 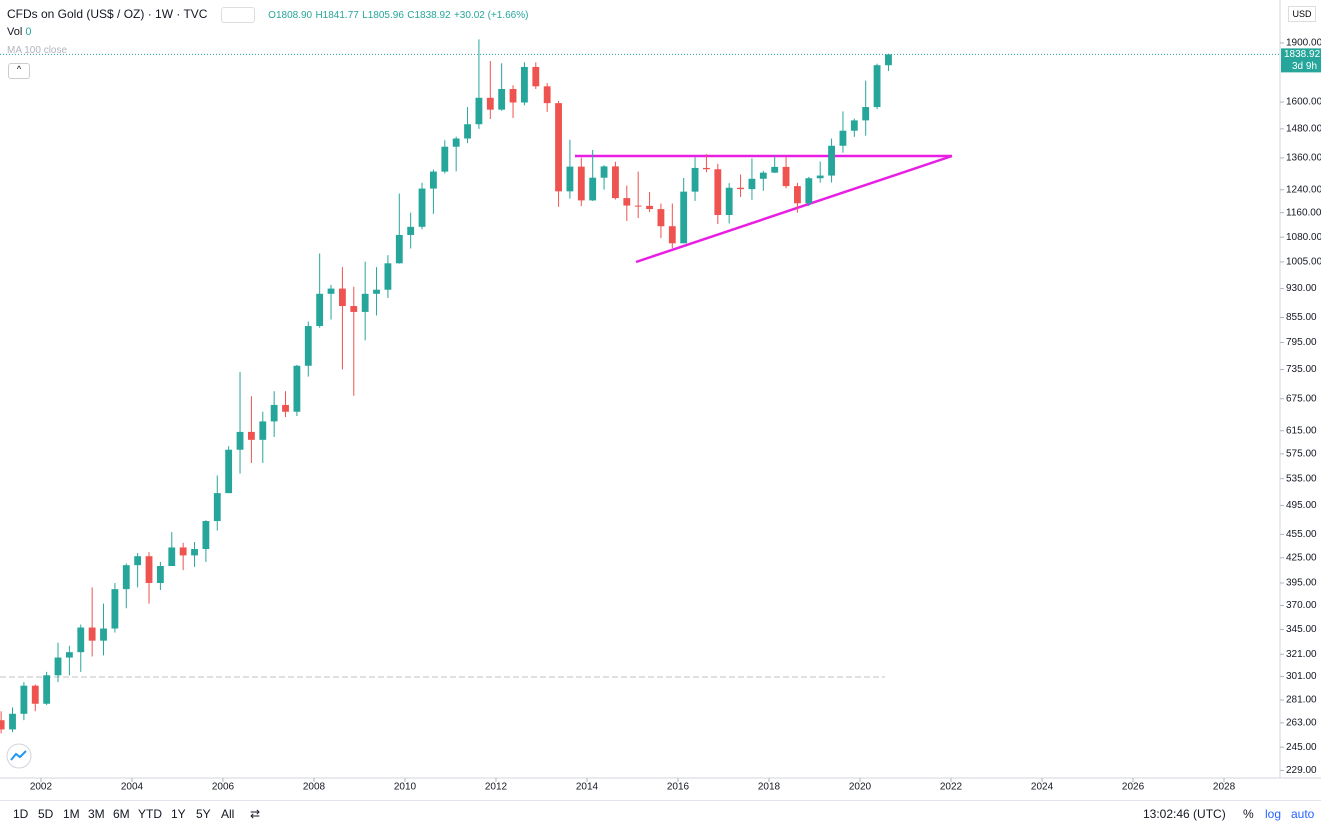 What do you see at coordinates (1273, 814) in the screenshot?
I see `log-toggle: log` at bounding box center [1273, 814].